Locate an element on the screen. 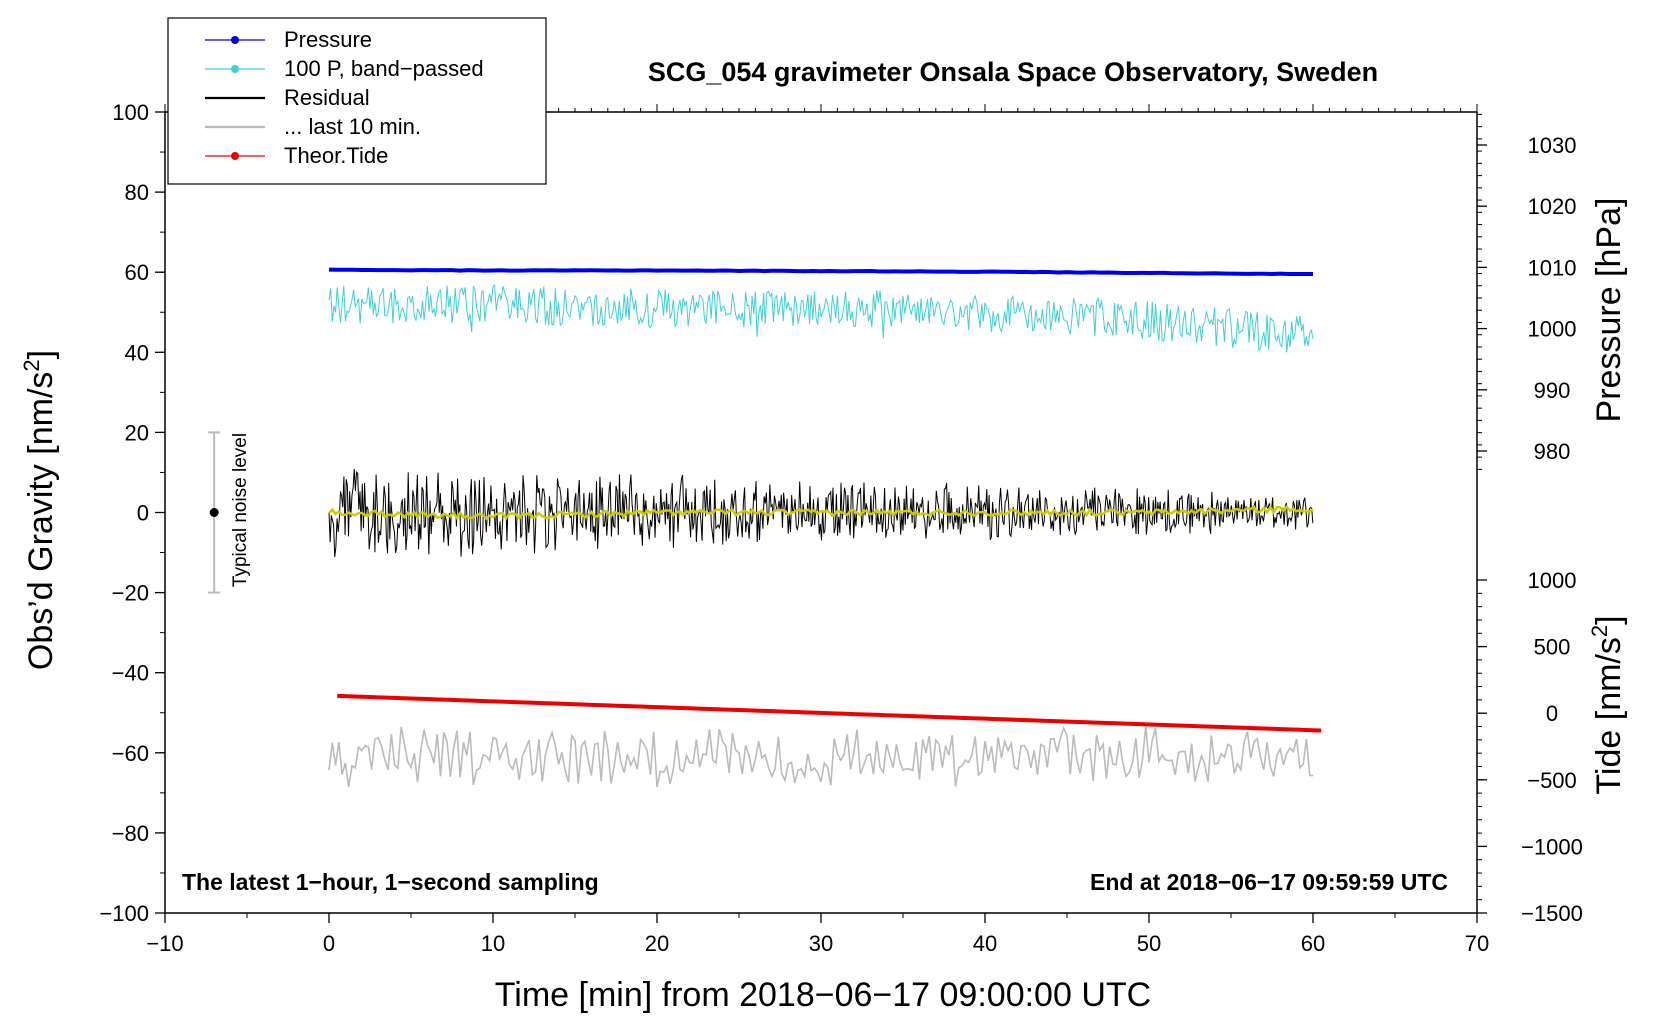 Image resolution: width=1660 pixels, height=1020 pixels. y-left-tick-label: 100 is located at coordinates (130, 112).